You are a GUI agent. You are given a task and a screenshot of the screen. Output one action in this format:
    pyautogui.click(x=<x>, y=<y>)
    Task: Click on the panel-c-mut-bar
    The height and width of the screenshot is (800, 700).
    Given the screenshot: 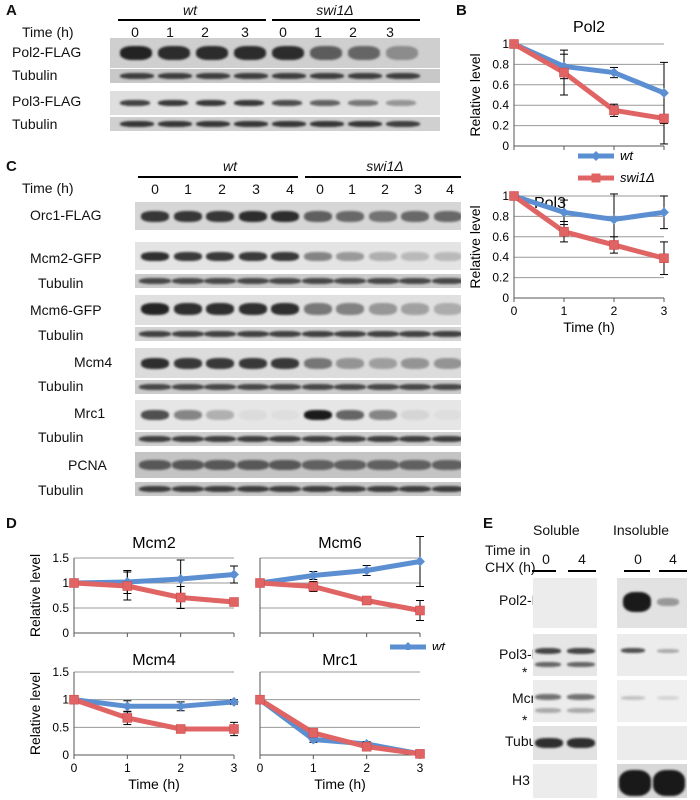 What is the action you would take?
    pyautogui.click(x=383, y=177)
    